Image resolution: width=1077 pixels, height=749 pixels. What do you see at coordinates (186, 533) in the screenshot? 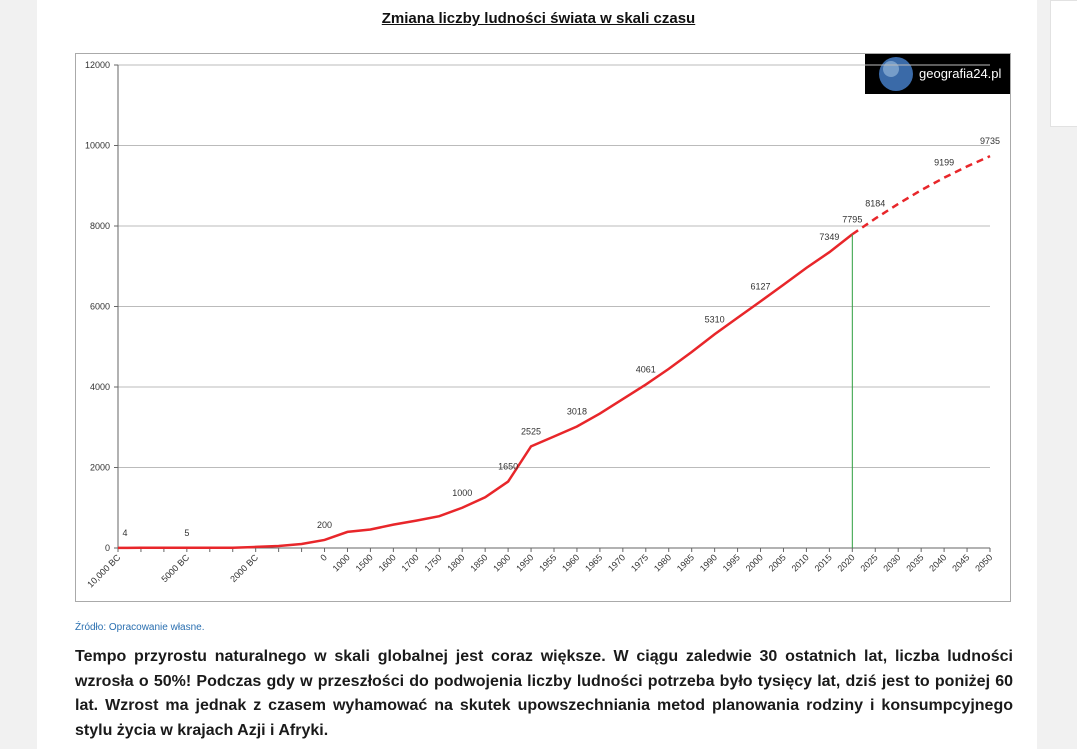
I see `data-label: 5` at bounding box center [186, 533].